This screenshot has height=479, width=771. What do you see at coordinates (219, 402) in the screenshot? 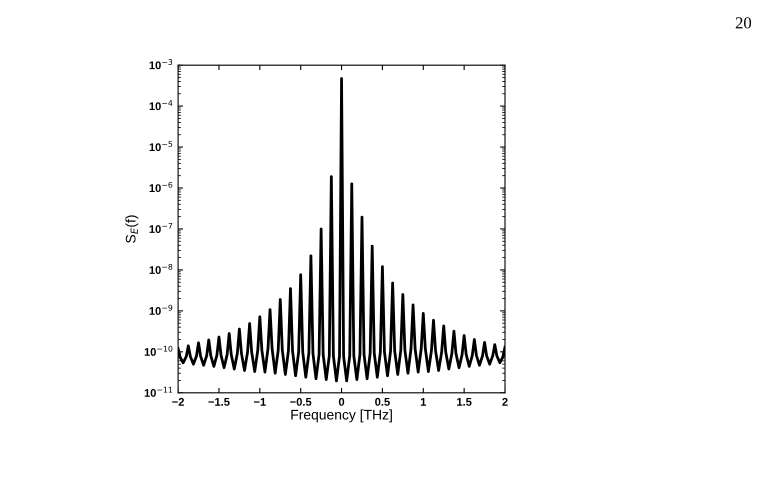
I see `x-tick-label: −1.5` at bounding box center [219, 402].